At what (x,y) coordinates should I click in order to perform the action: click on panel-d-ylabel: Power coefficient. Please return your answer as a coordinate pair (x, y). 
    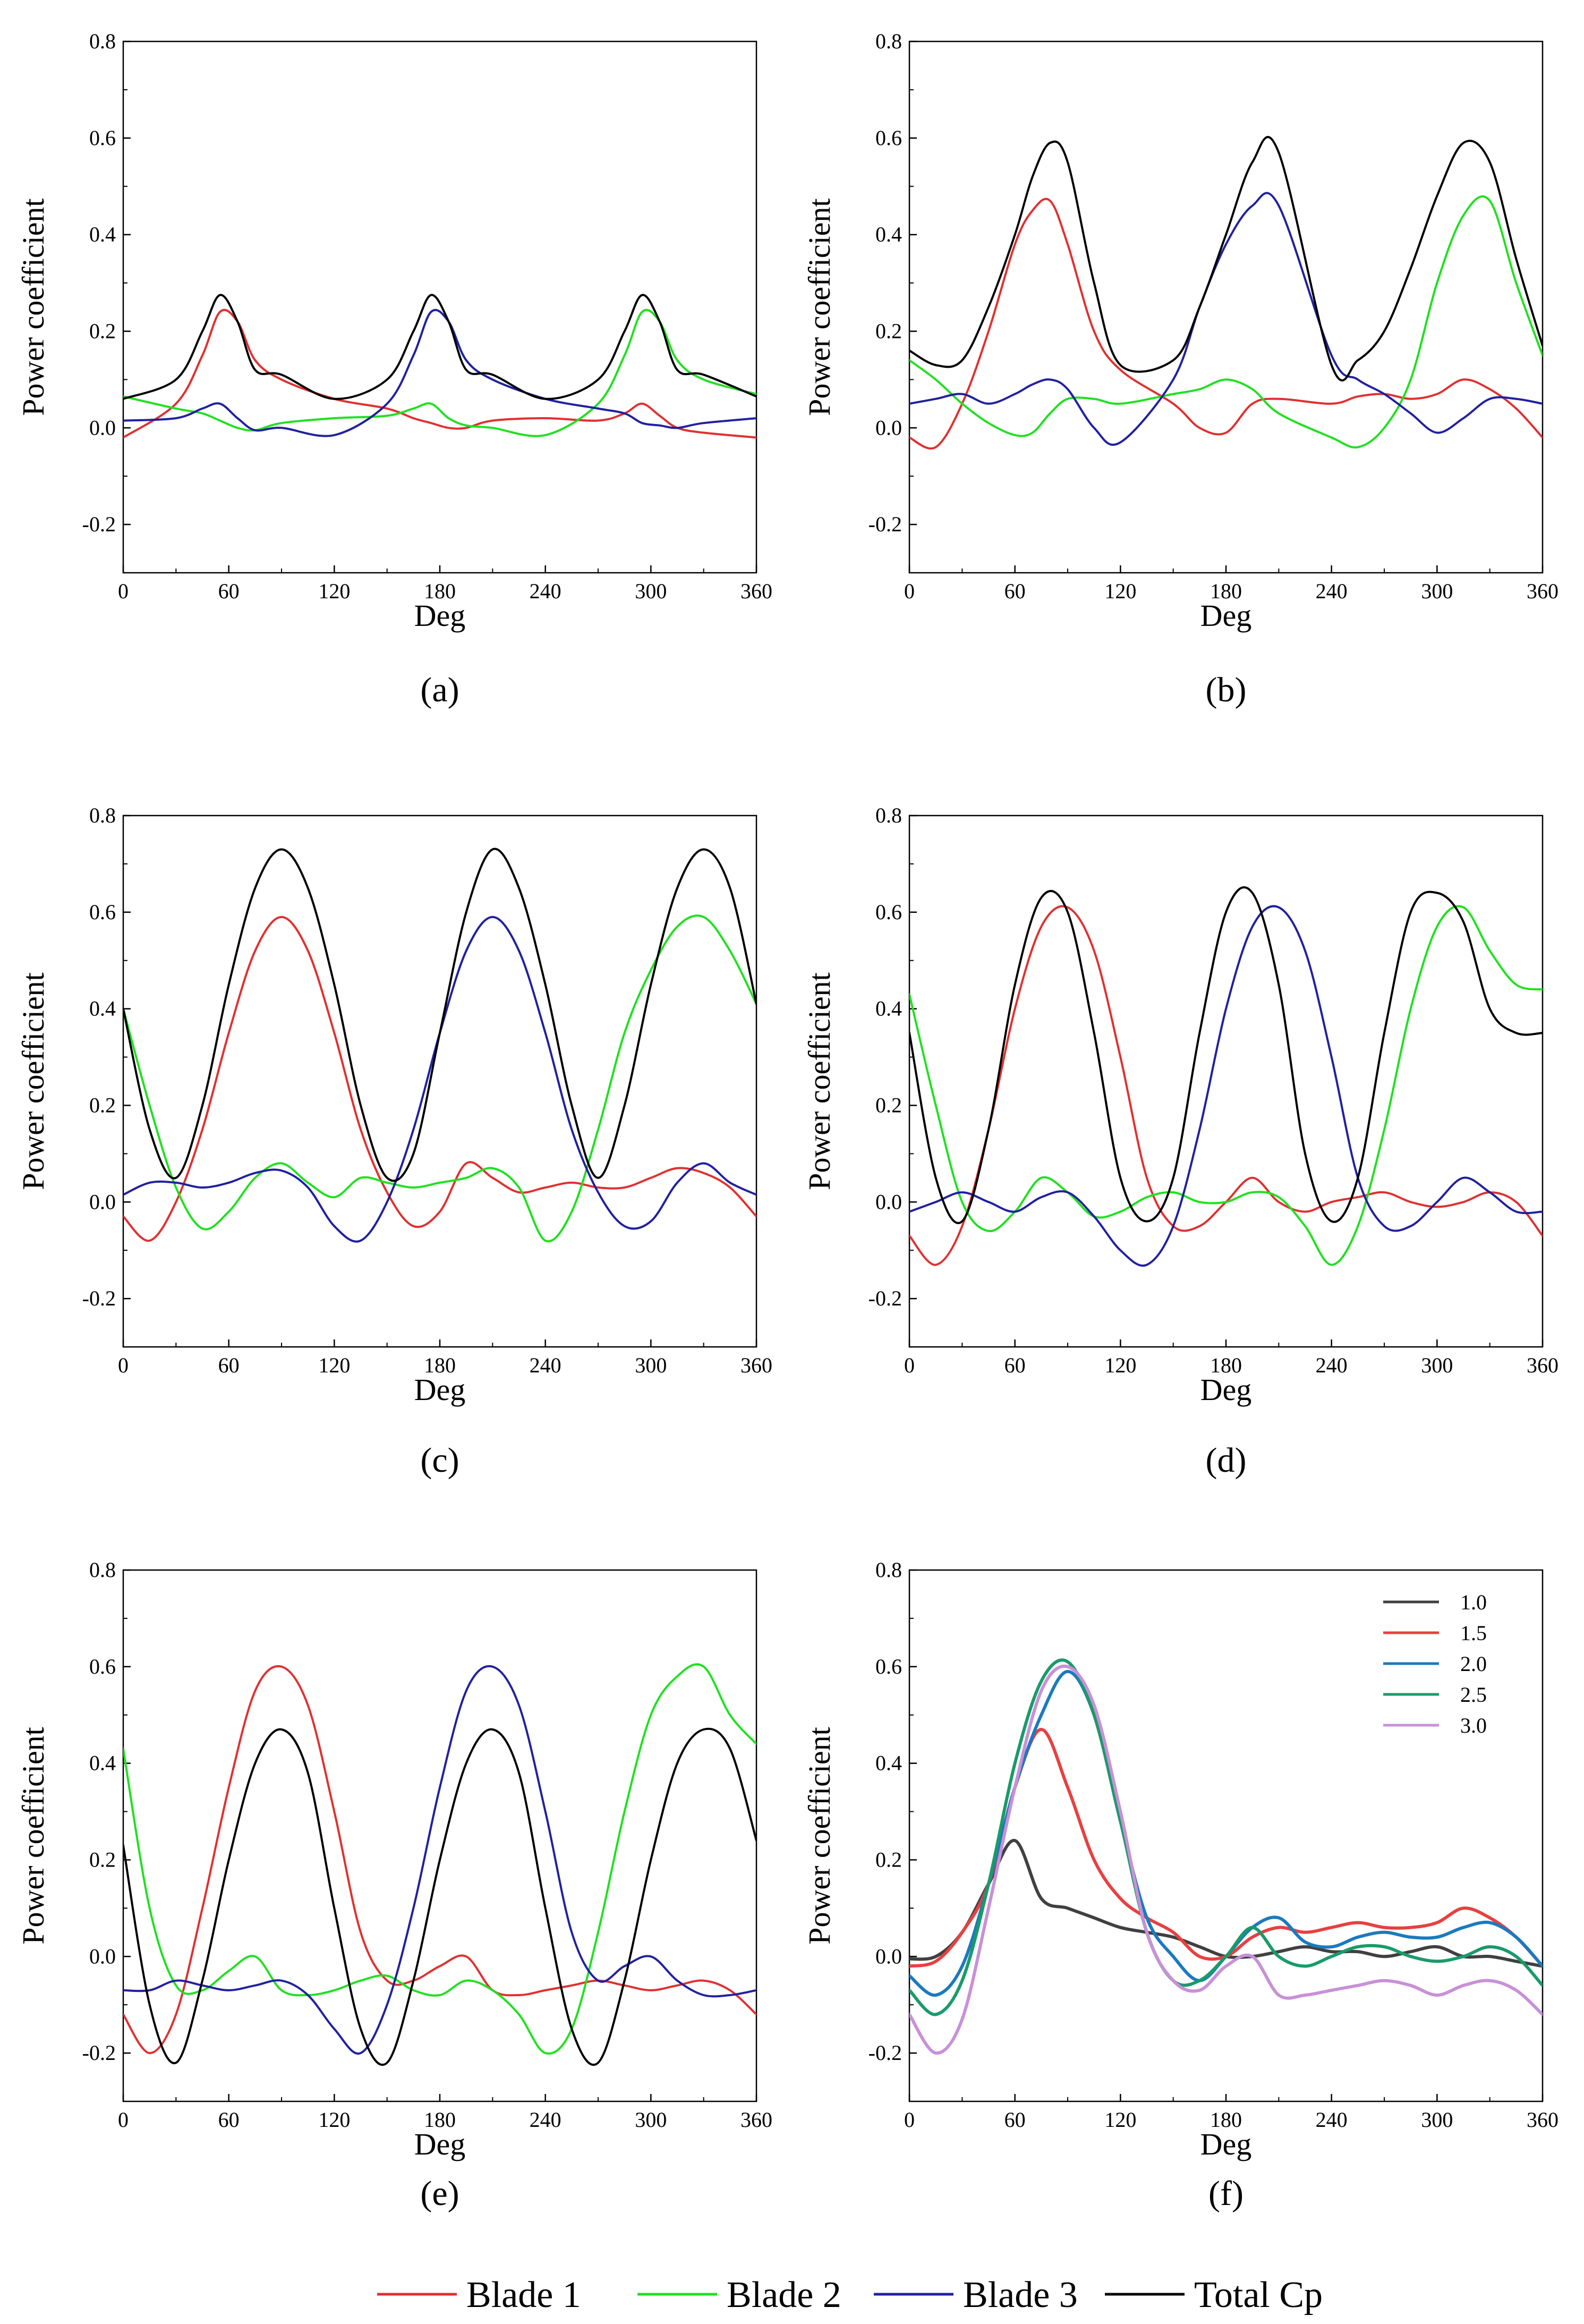
    Looking at the image, I should click on (819, 1081).